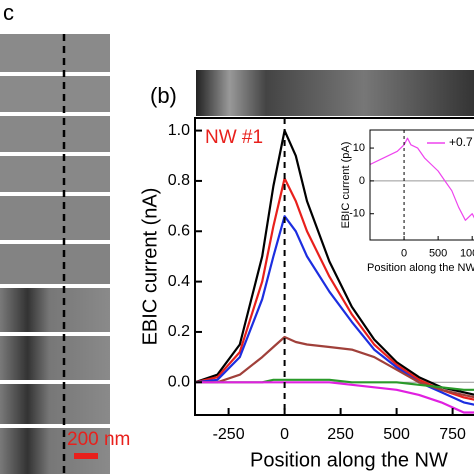  I want to click on scale-bar, so click(86, 456).